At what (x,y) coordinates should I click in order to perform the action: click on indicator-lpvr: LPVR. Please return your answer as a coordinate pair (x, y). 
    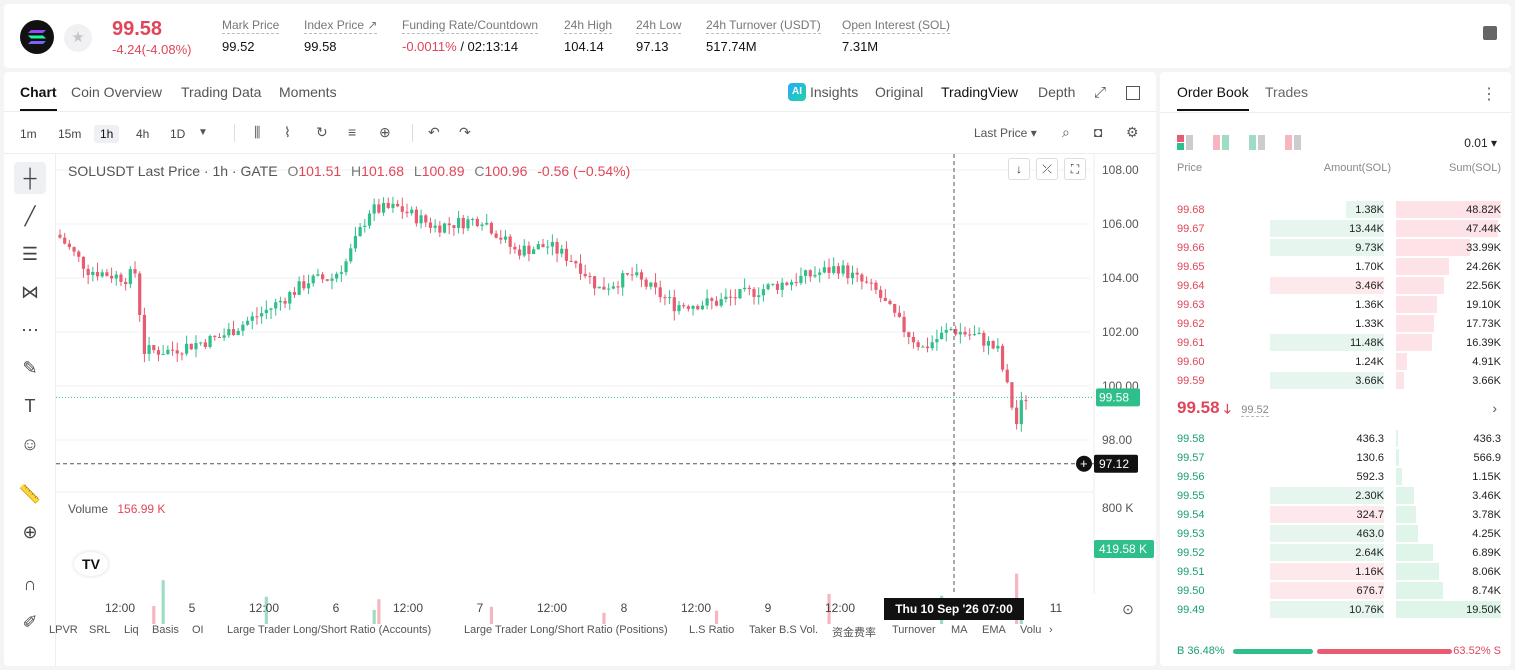
    Looking at the image, I should click on (63, 630).